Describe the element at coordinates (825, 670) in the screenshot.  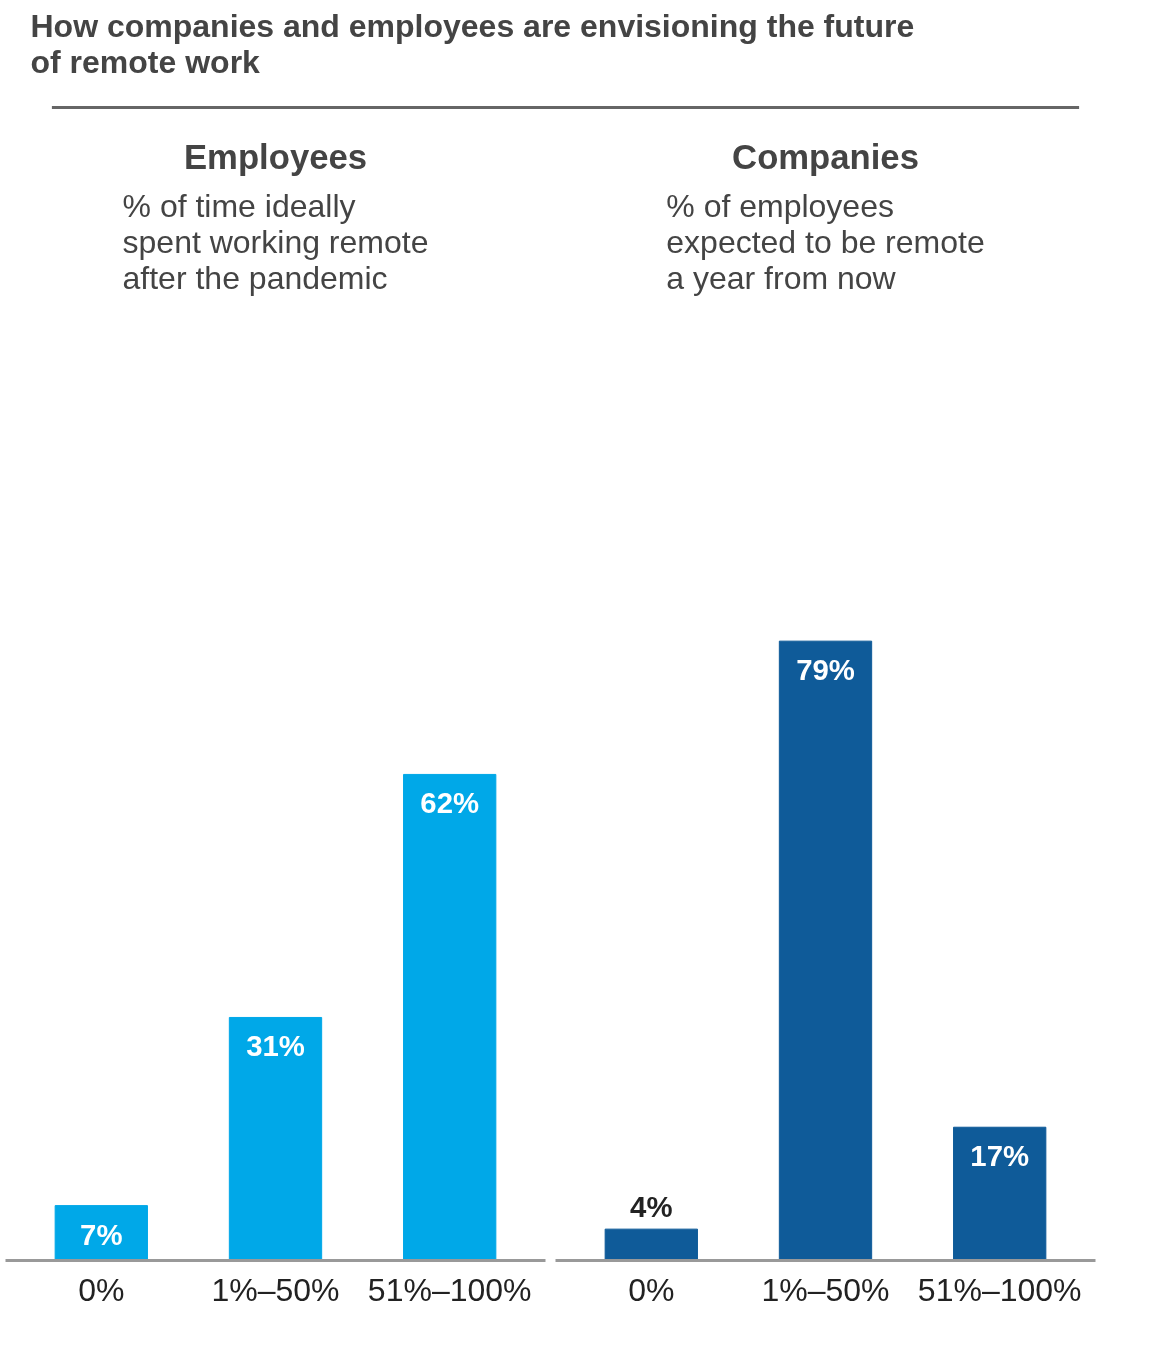
I see `data-label: 79%` at that location.